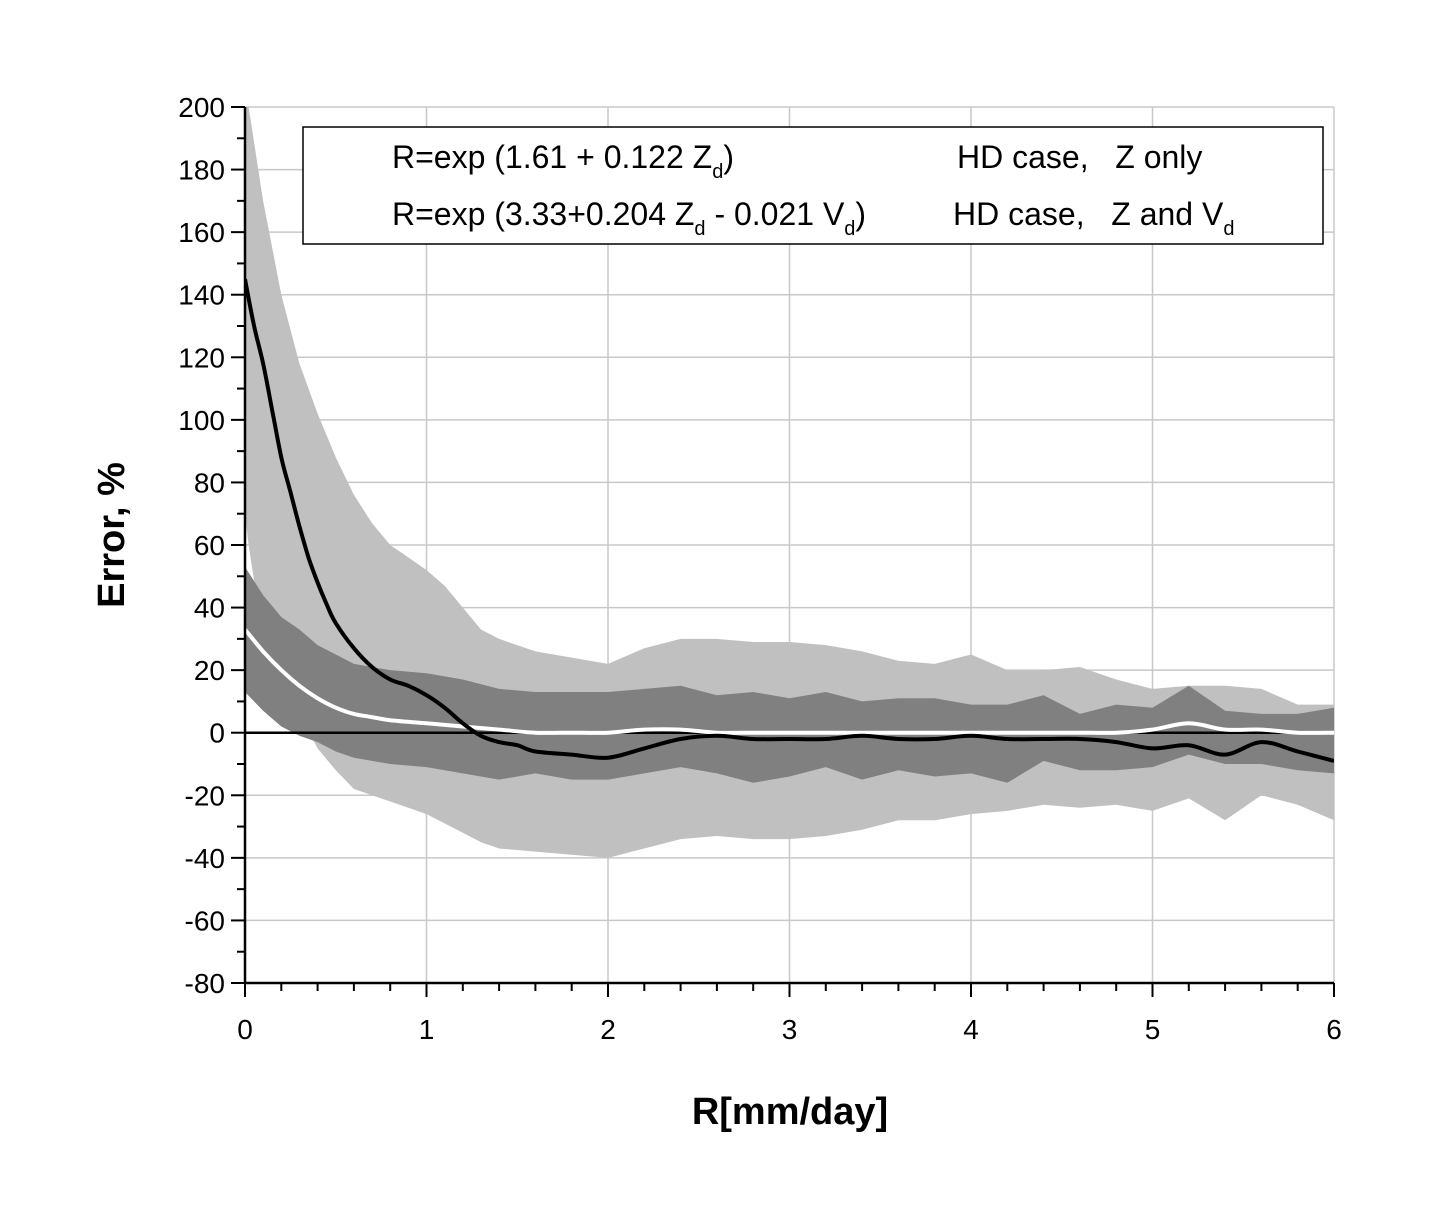 The image size is (1429, 1214). Describe the element at coordinates (1088, 214) in the screenshot. I see `legend-2-case-main: HD case, Z and V` at that location.